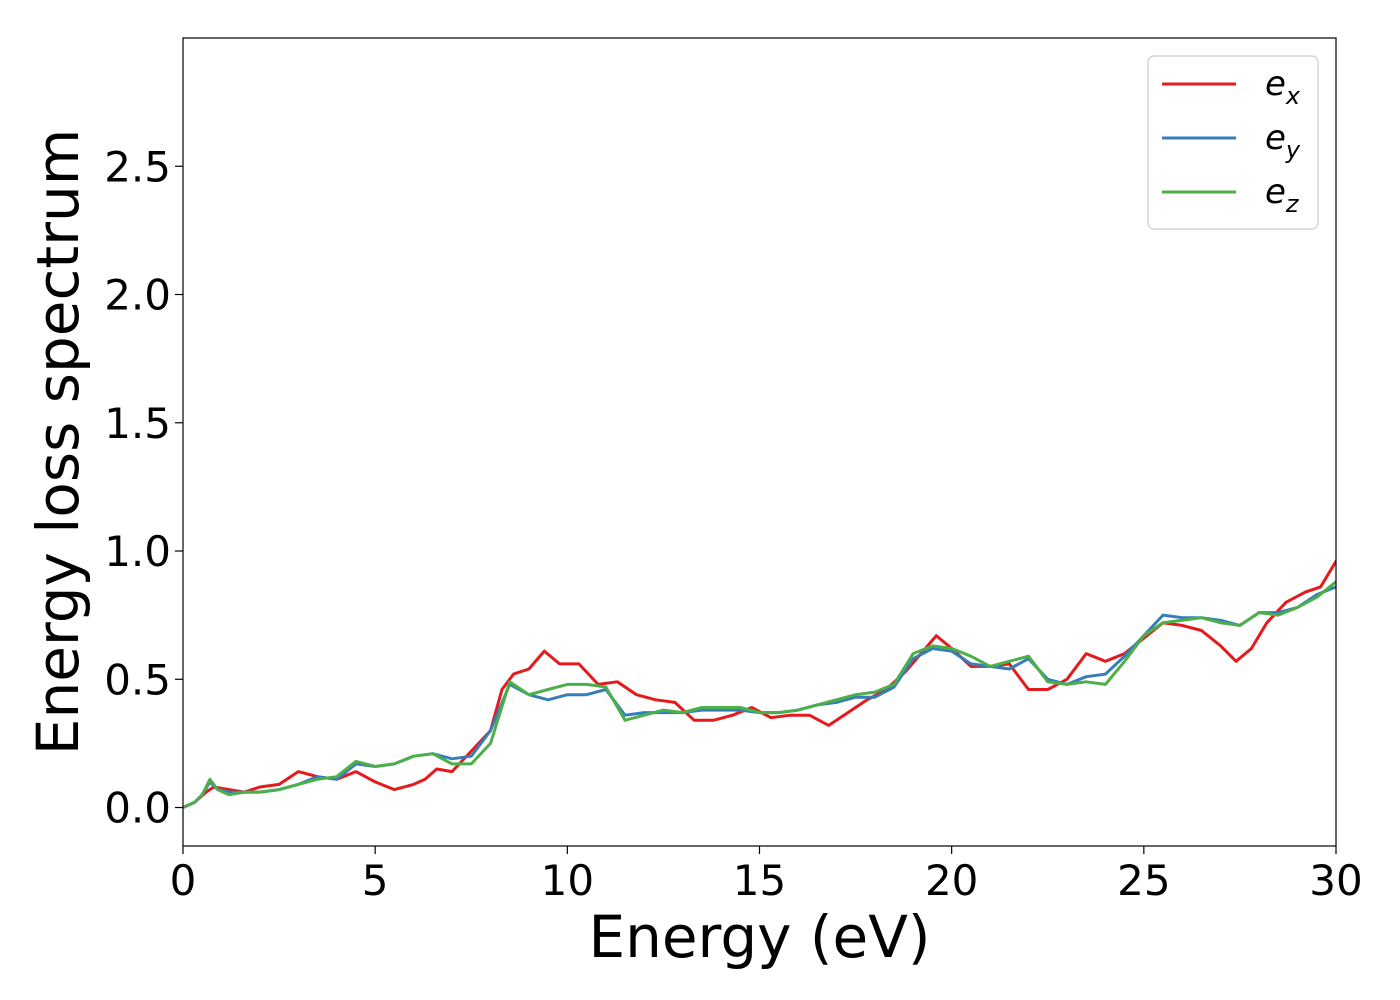  I want to click on legend-box, so click(1233, 142).